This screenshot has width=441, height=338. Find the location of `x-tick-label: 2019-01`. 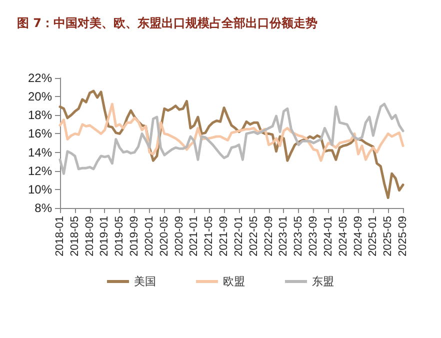

x-tick-label: 2019-01 is located at coordinates (104, 236).